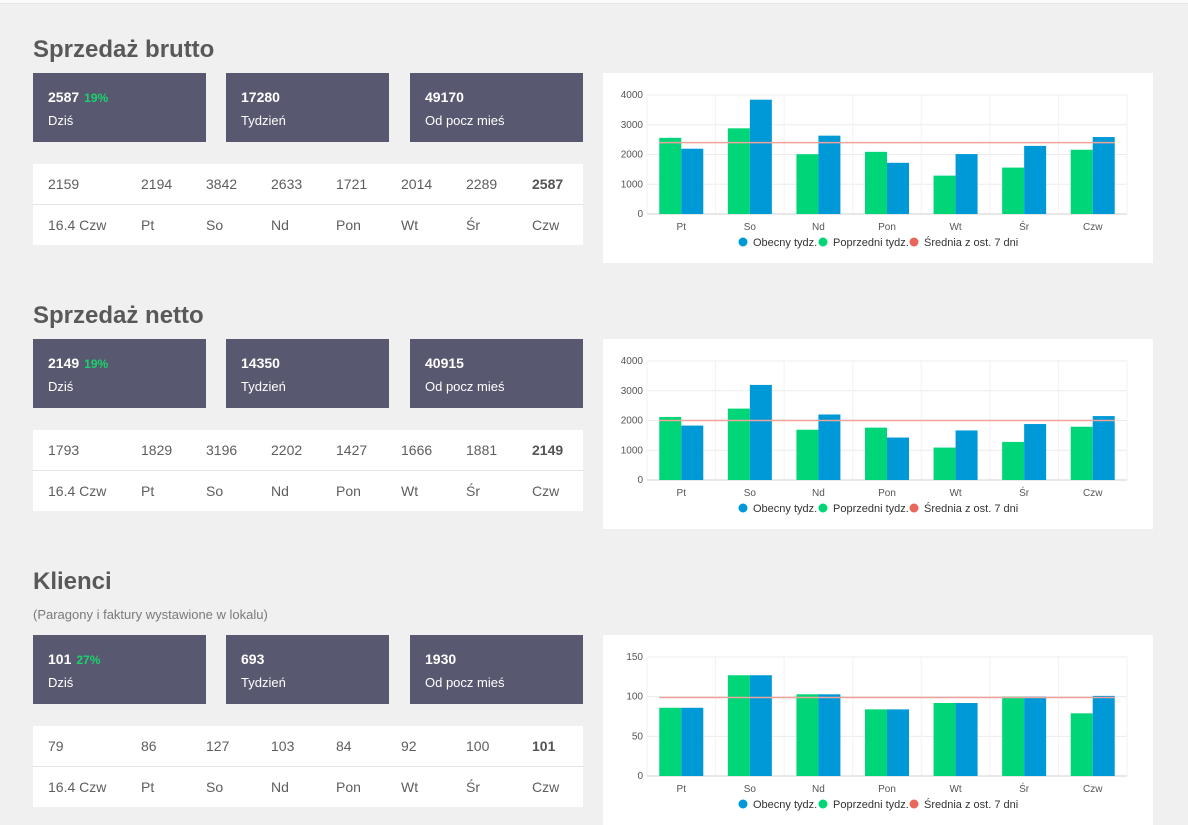  I want to click on table-value-cell: 2159, so click(64, 184).